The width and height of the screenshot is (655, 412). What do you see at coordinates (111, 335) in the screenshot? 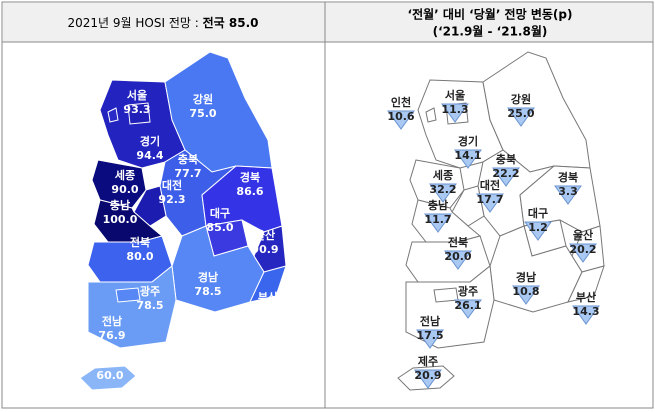
I see `region-value: 76.9` at bounding box center [111, 335].